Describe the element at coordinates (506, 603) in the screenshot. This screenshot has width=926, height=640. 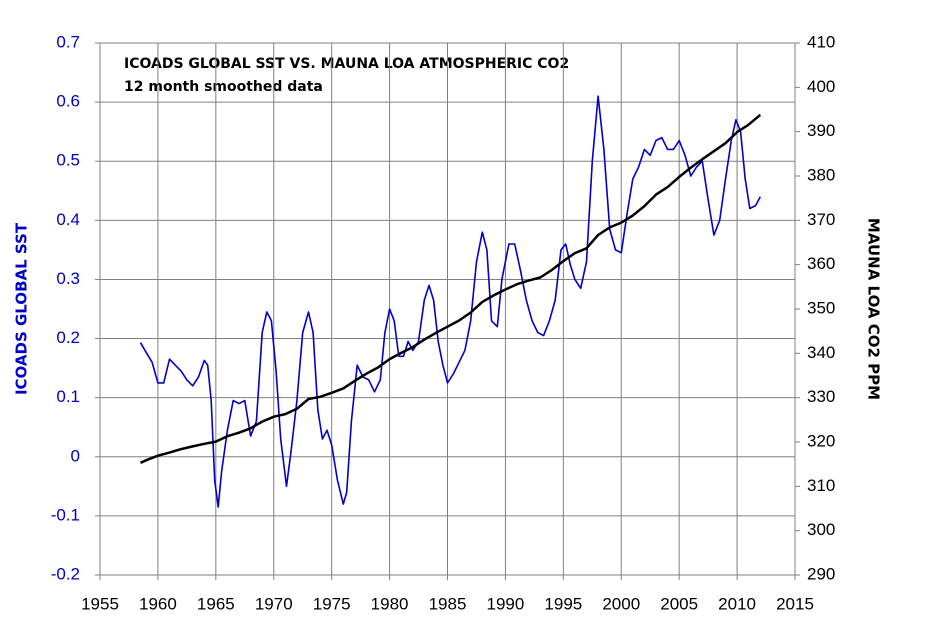
I see `x-tick-label: 1990` at that location.